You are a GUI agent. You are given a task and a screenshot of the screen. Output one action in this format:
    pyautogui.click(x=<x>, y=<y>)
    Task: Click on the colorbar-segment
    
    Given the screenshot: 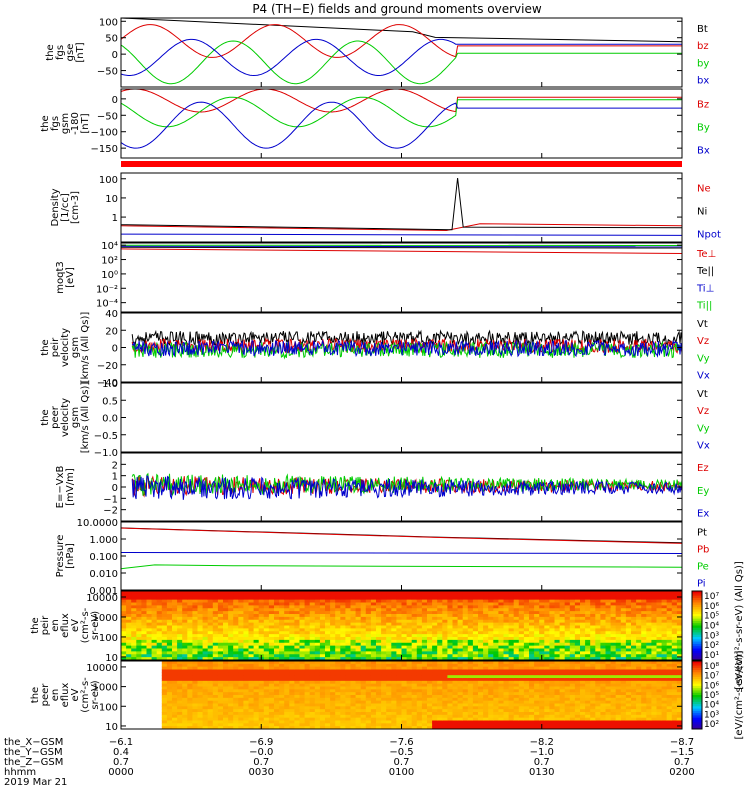 What is the action you would take?
    pyautogui.click(x=697, y=613)
    